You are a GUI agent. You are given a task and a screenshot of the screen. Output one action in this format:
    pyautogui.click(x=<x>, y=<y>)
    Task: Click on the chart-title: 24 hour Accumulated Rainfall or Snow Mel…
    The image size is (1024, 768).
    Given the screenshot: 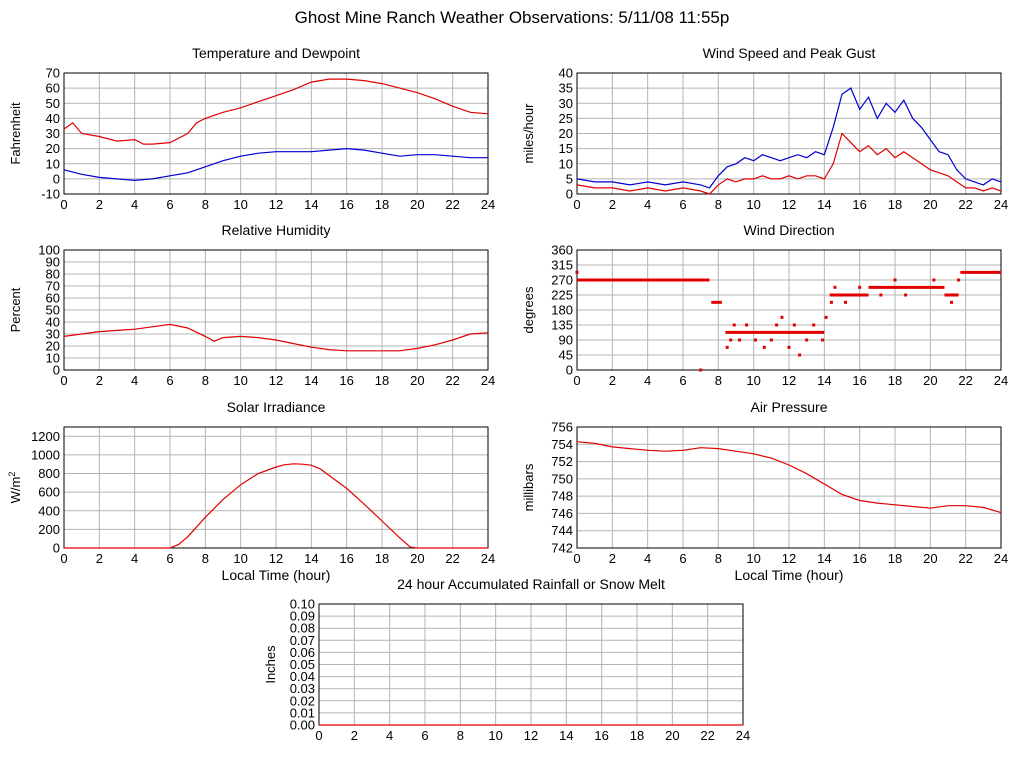 What is the action you would take?
    pyautogui.click(x=531, y=584)
    